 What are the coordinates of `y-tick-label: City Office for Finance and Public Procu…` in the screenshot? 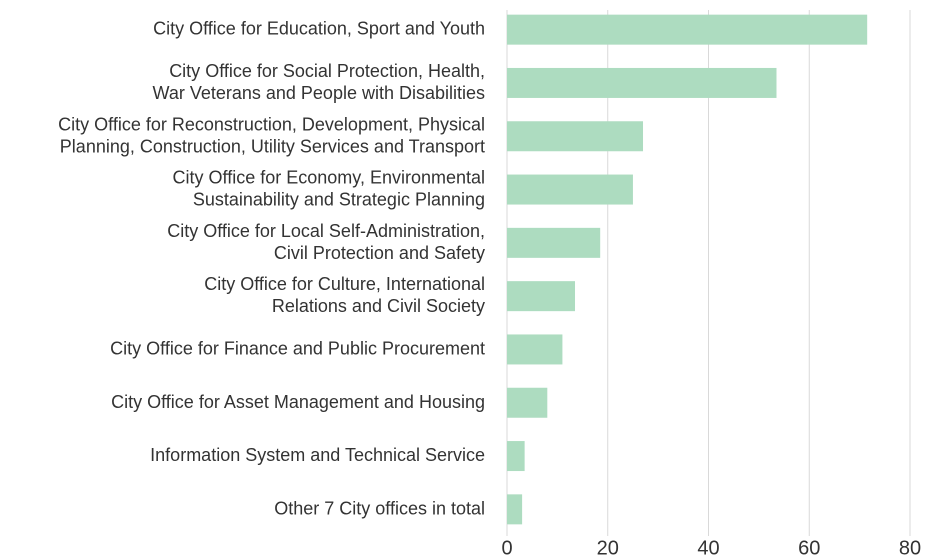 It's located at (297, 348).